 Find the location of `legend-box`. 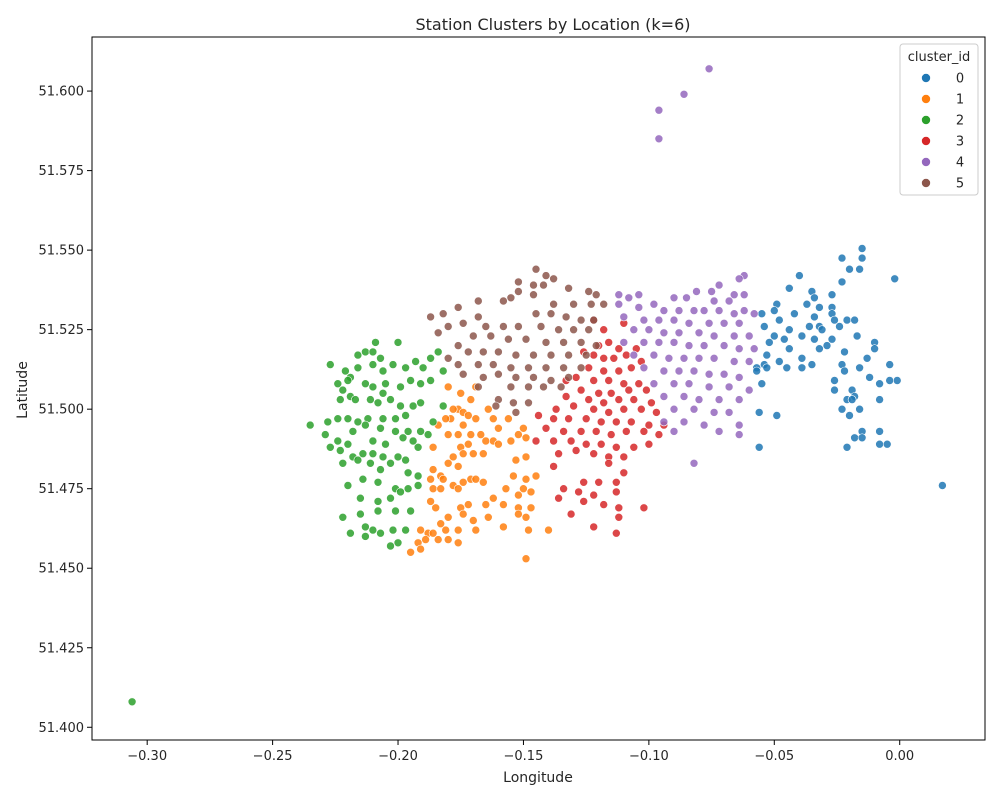

legend-box is located at coordinates (939, 119).